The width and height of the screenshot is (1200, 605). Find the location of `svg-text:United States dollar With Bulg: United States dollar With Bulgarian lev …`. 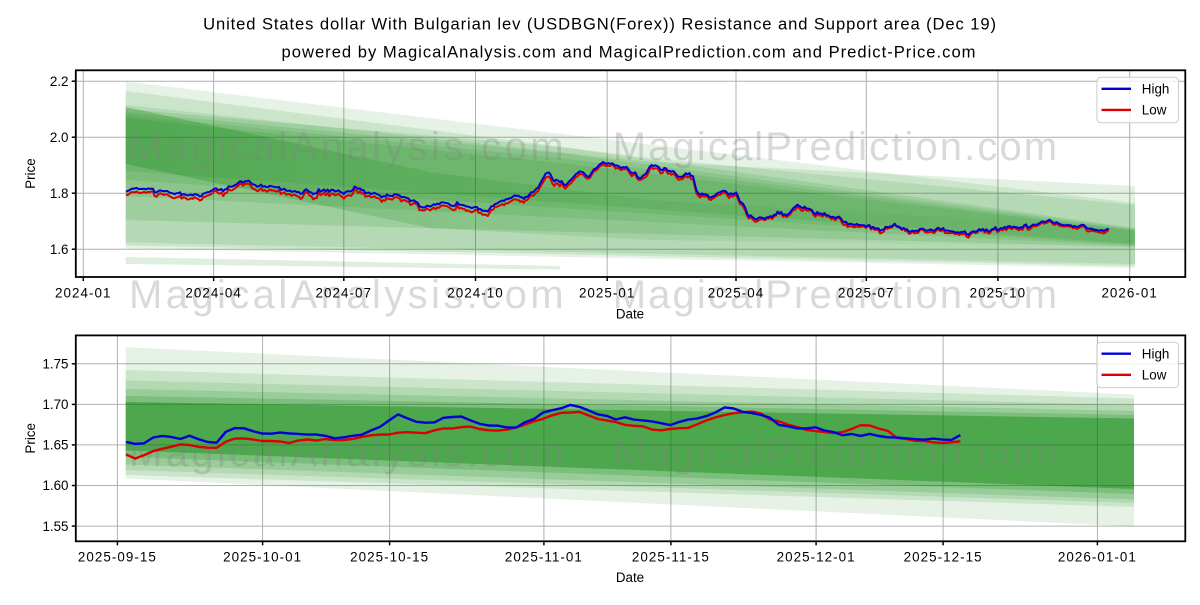

svg-text:United States dollar With Bulg: United States dollar With Bulgarian lev … is located at coordinates (600, 24).